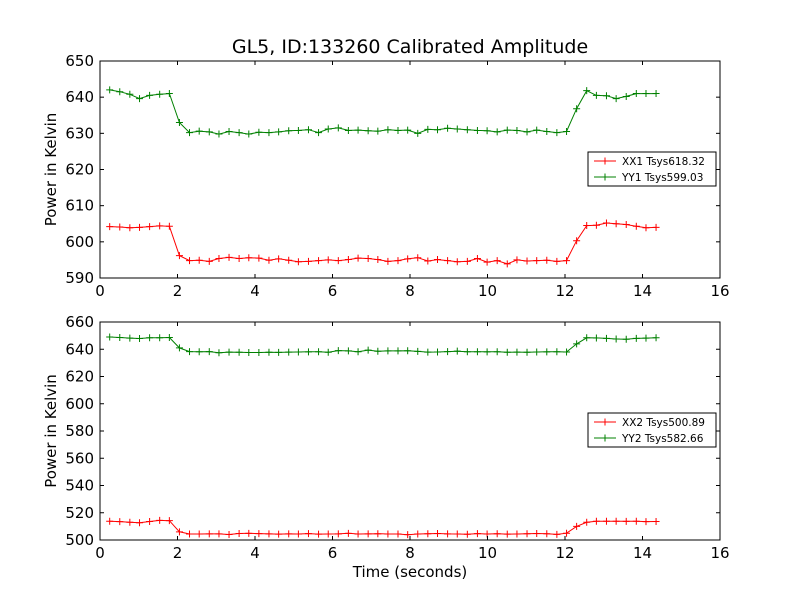  Describe the element at coordinates (79, 206) in the screenshot. I see `y-tick-label: 610` at that location.